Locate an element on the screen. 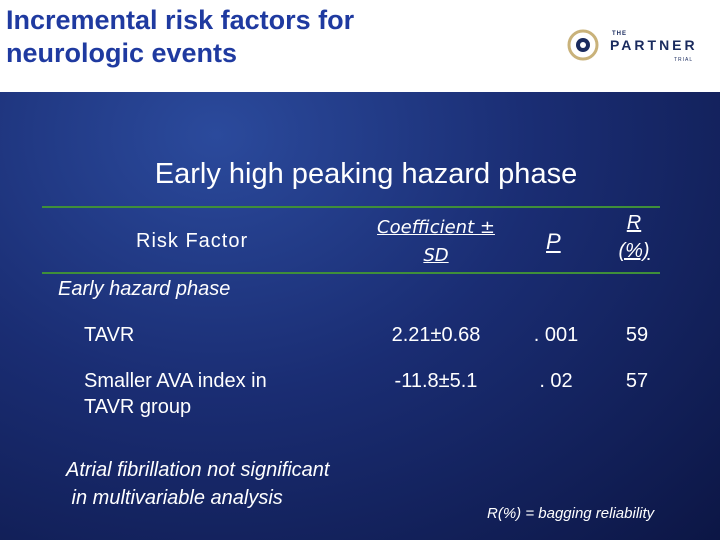 The width and height of the screenshot is (720, 540). section-label: Early hazard phase is located at coordinates (144, 289).